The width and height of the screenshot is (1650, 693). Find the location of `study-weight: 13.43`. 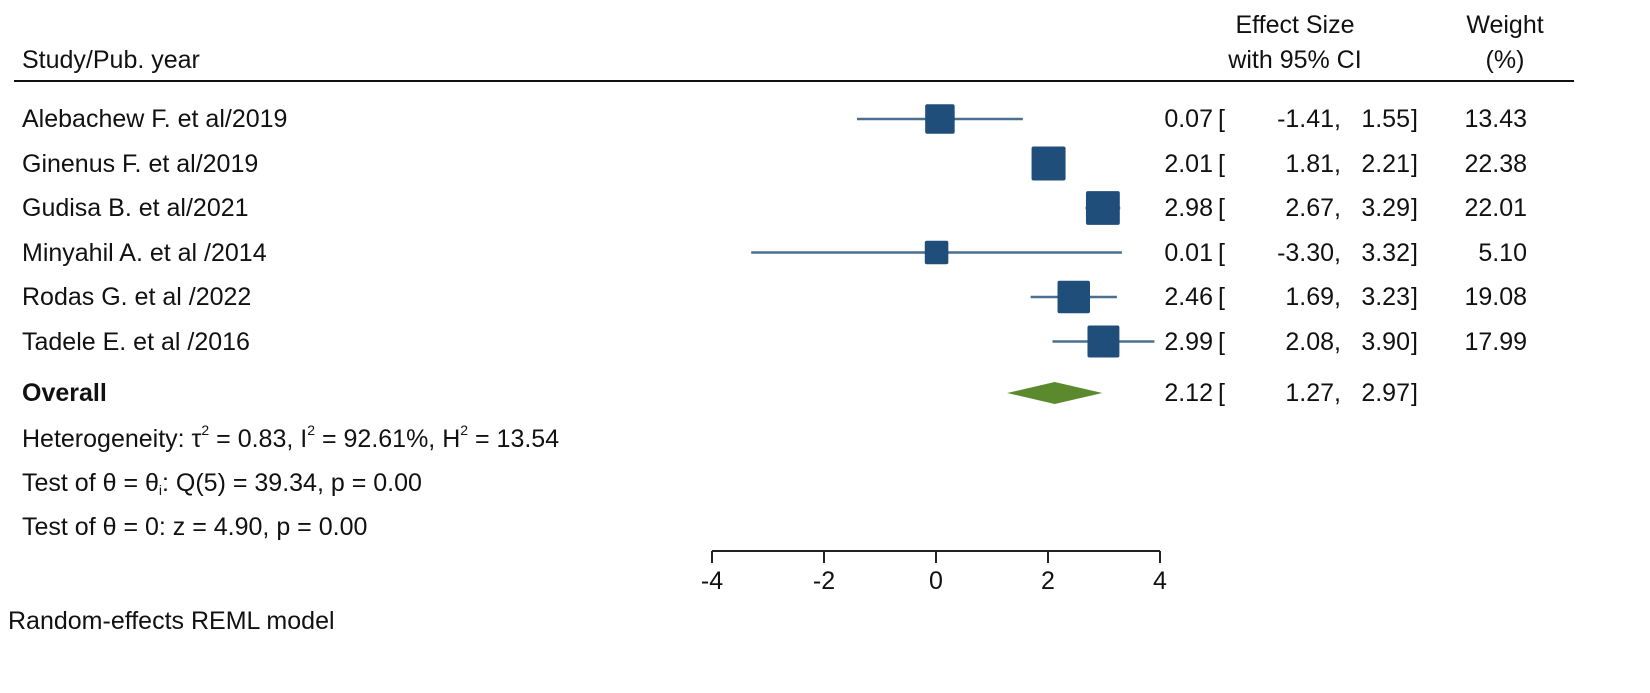

study-weight: 13.43 is located at coordinates (1495, 119).